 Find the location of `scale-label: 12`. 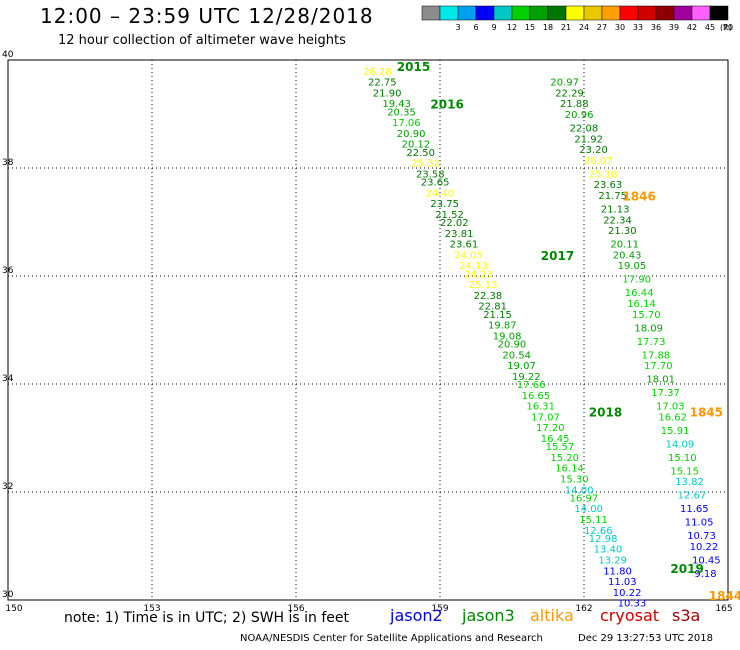

scale-label: 12 is located at coordinates (512, 27).